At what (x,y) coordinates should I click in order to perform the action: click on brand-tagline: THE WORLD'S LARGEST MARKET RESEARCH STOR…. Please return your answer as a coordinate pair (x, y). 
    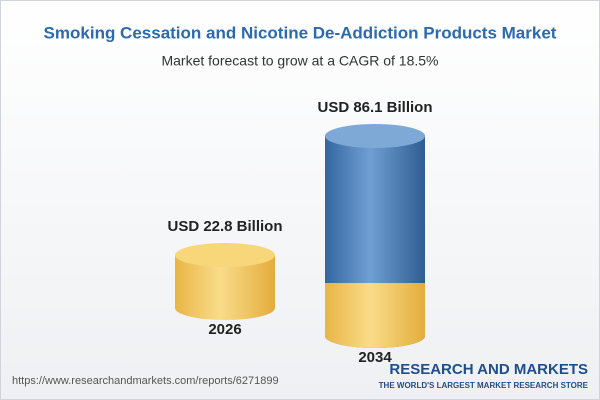
    Looking at the image, I should click on (484, 385).